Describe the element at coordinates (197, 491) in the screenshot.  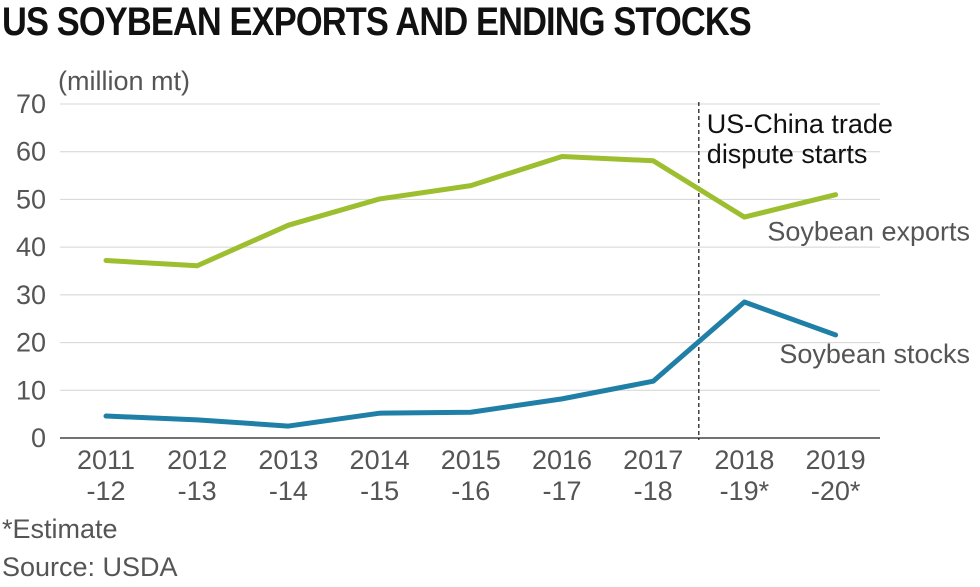
I see `x-tick-label: -13` at that location.